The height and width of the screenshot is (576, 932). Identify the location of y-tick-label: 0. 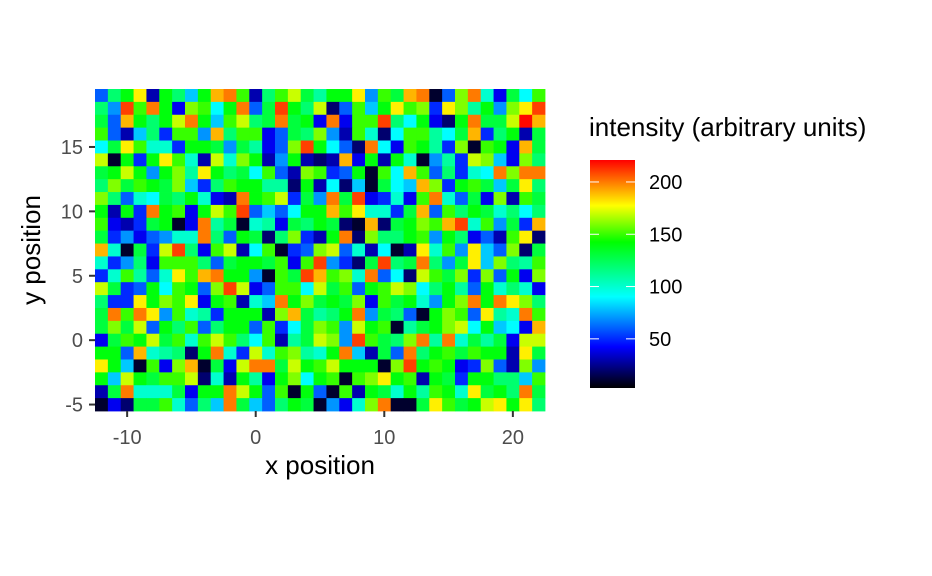
(77, 341).